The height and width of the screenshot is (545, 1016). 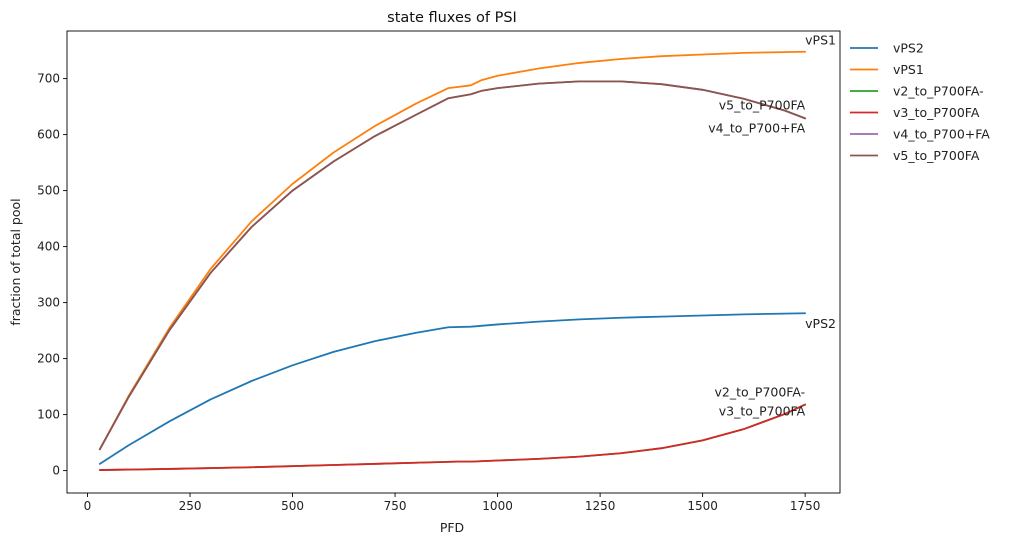 What do you see at coordinates (56, 471) in the screenshot?
I see `y-tick-label: 0` at bounding box center [56, 471].